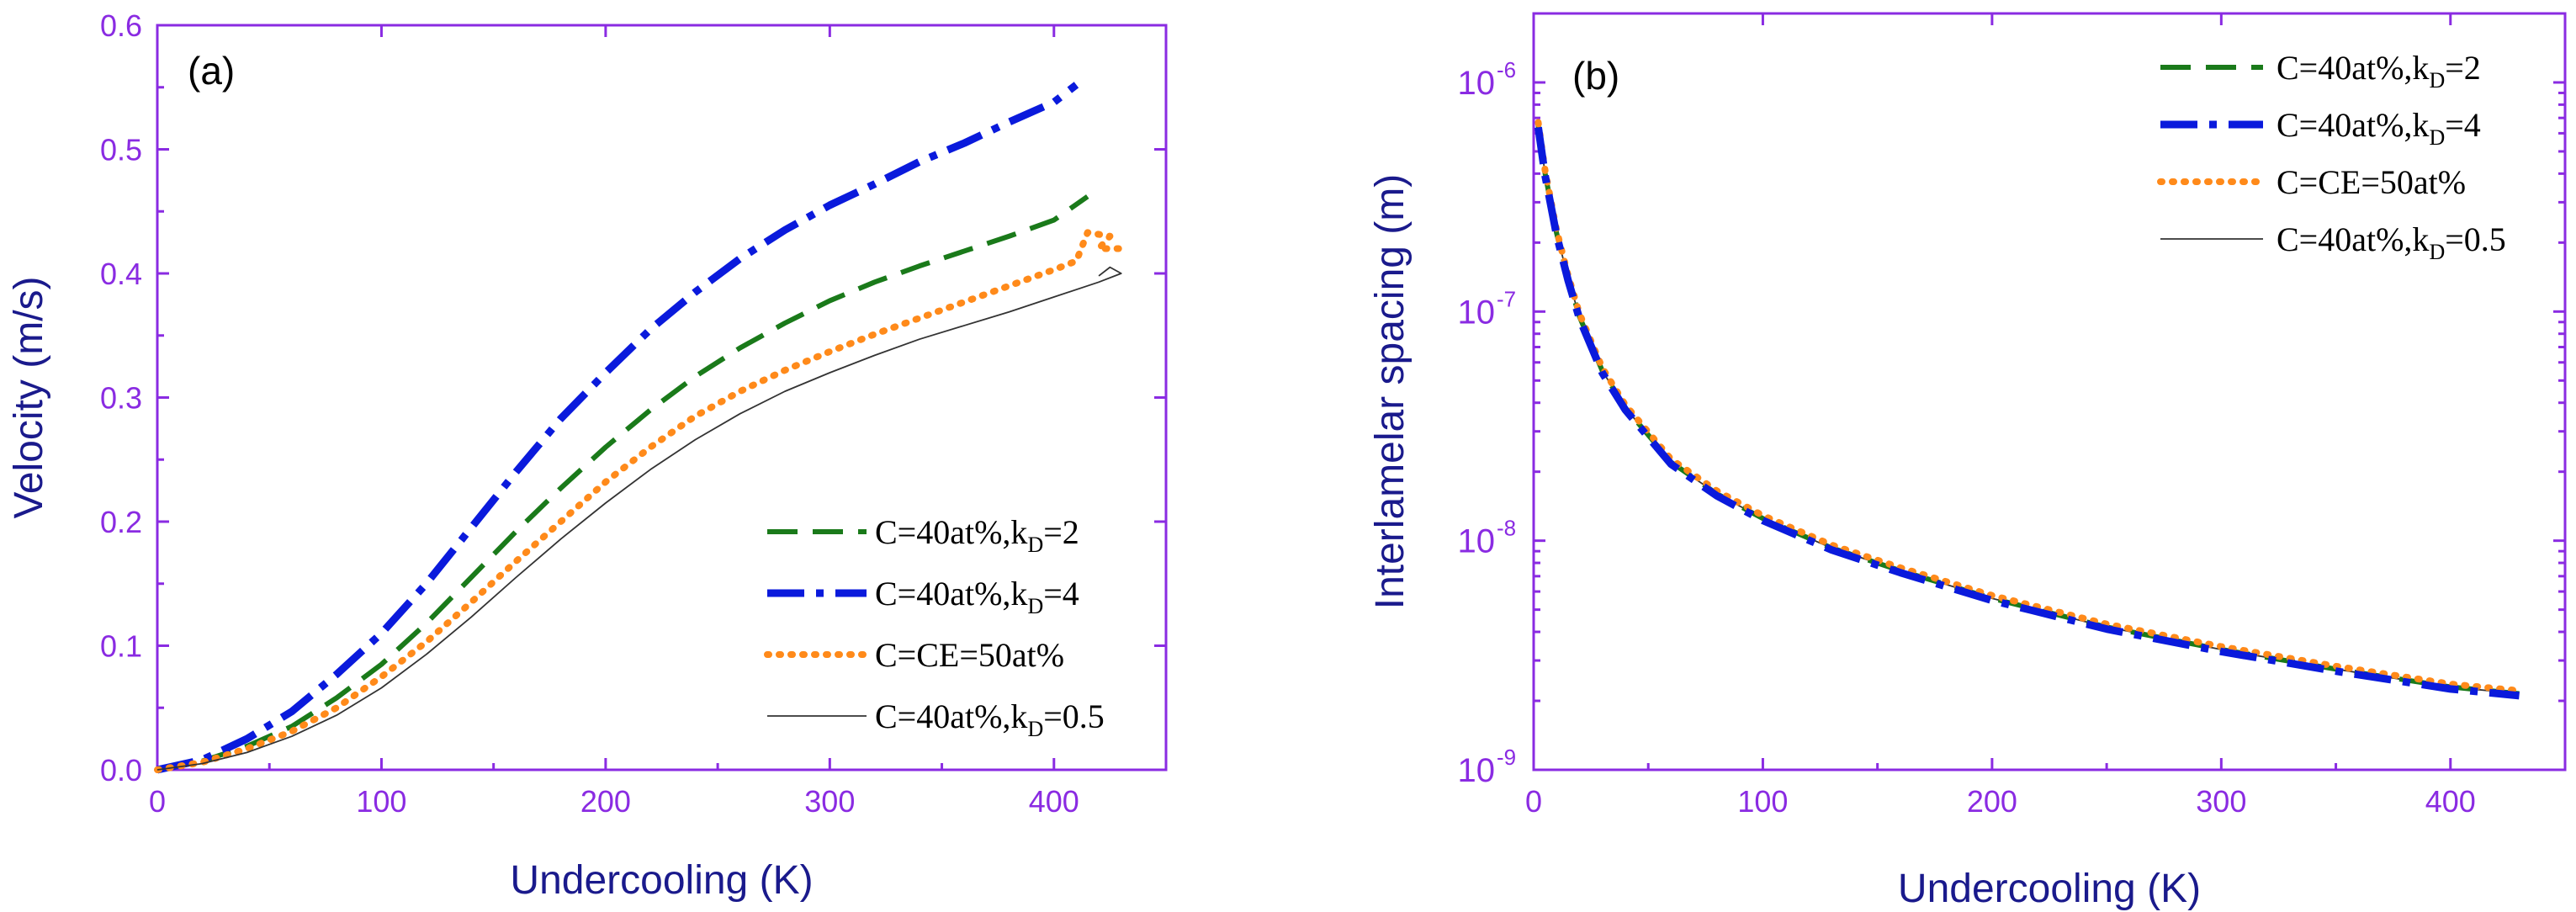  I want to click on y-tick-label-a: 0.6, so click(121, 26).